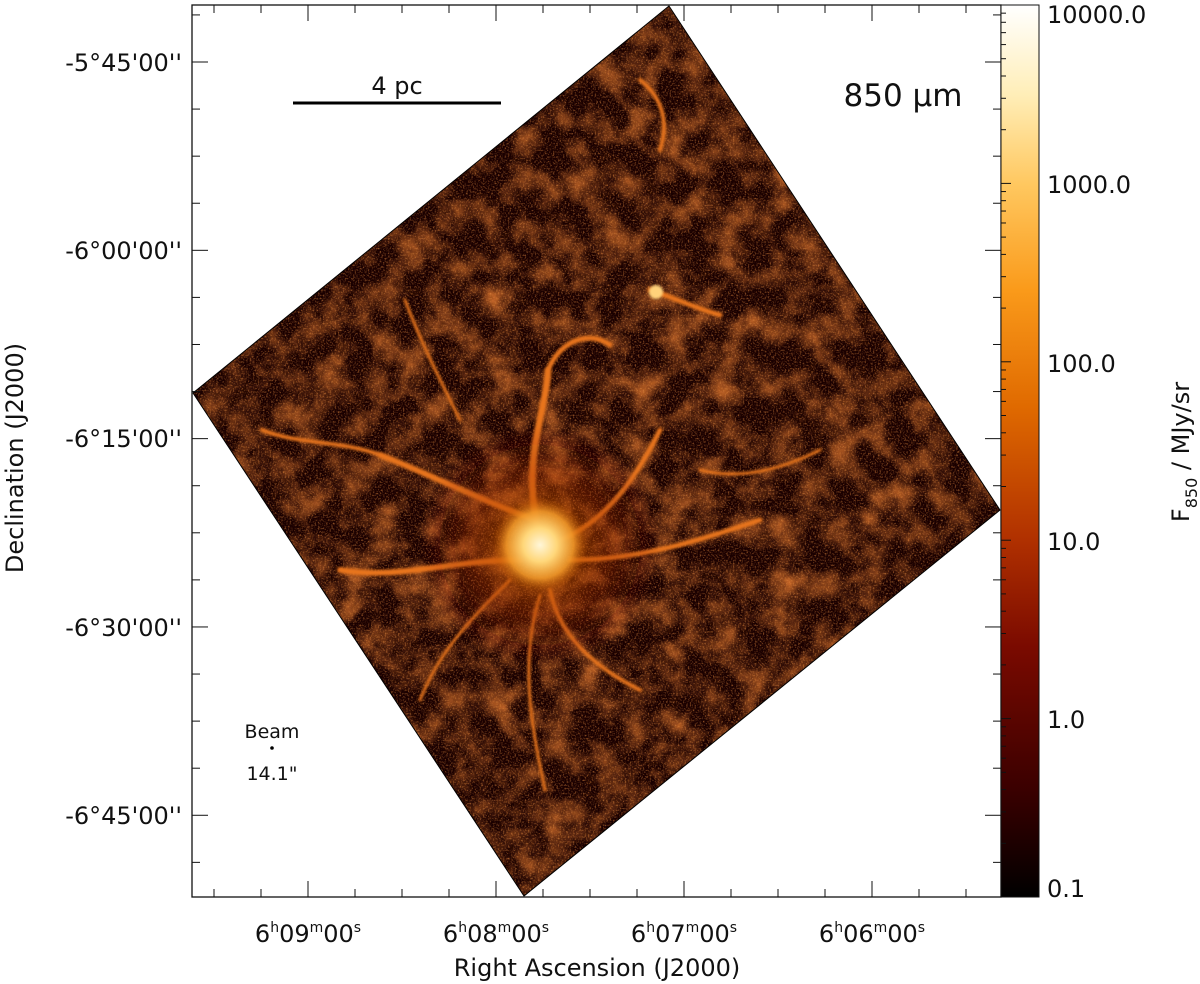  I want to click on x-axis-label: Right Ascension (J2000), so click(597, 968).